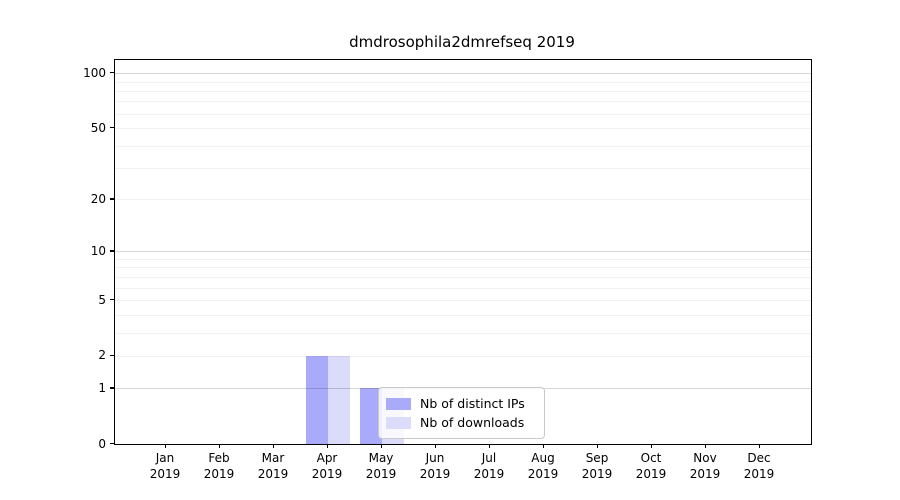 Image resolution: width=900 pixels, height=500 pixels. I want to click on x-tick-label: Aug 2019, so click(543, 466).